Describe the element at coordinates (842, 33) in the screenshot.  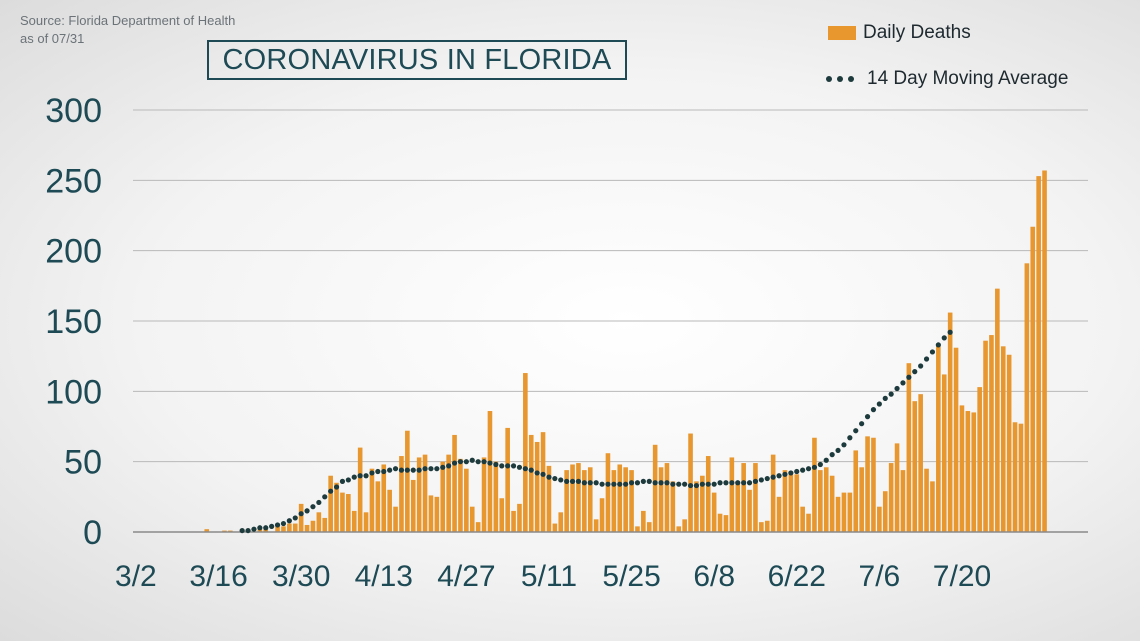
I see `bar-swatch-icon` at that location.